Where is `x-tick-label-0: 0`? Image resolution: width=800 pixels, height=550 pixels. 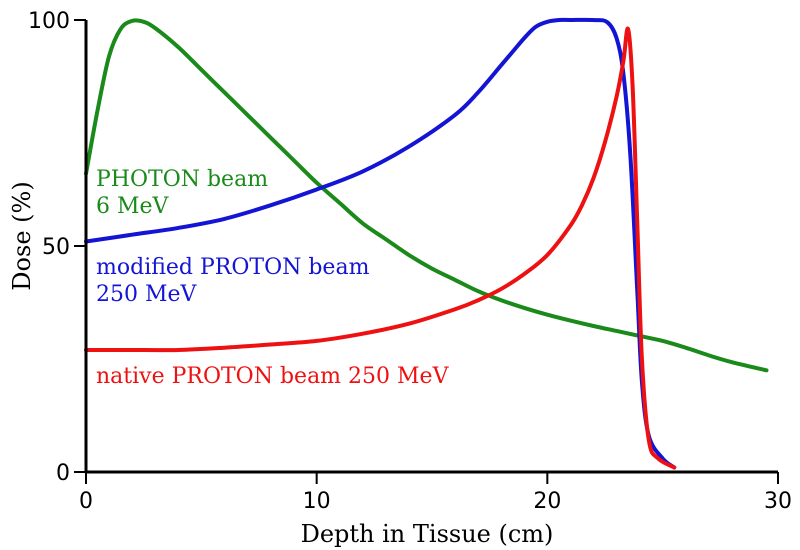
x-tick-label-0: 0 is located at coordinates (86, 501).